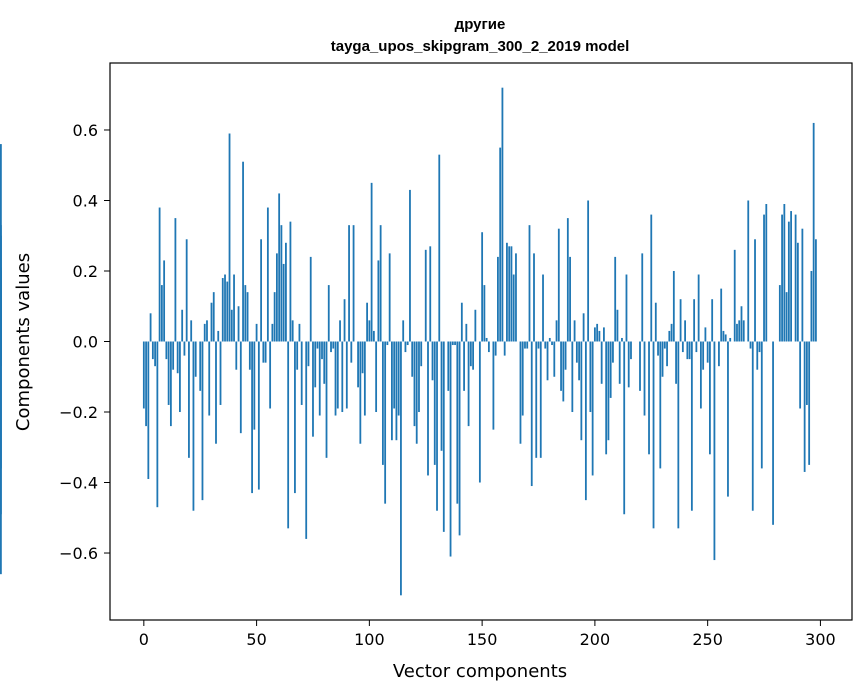 This screenshot has height=696, width=867. What do you see at coordinates (1, 306) in the screenshot?
I see `bar-undefined` at bounding box center [1, 306].